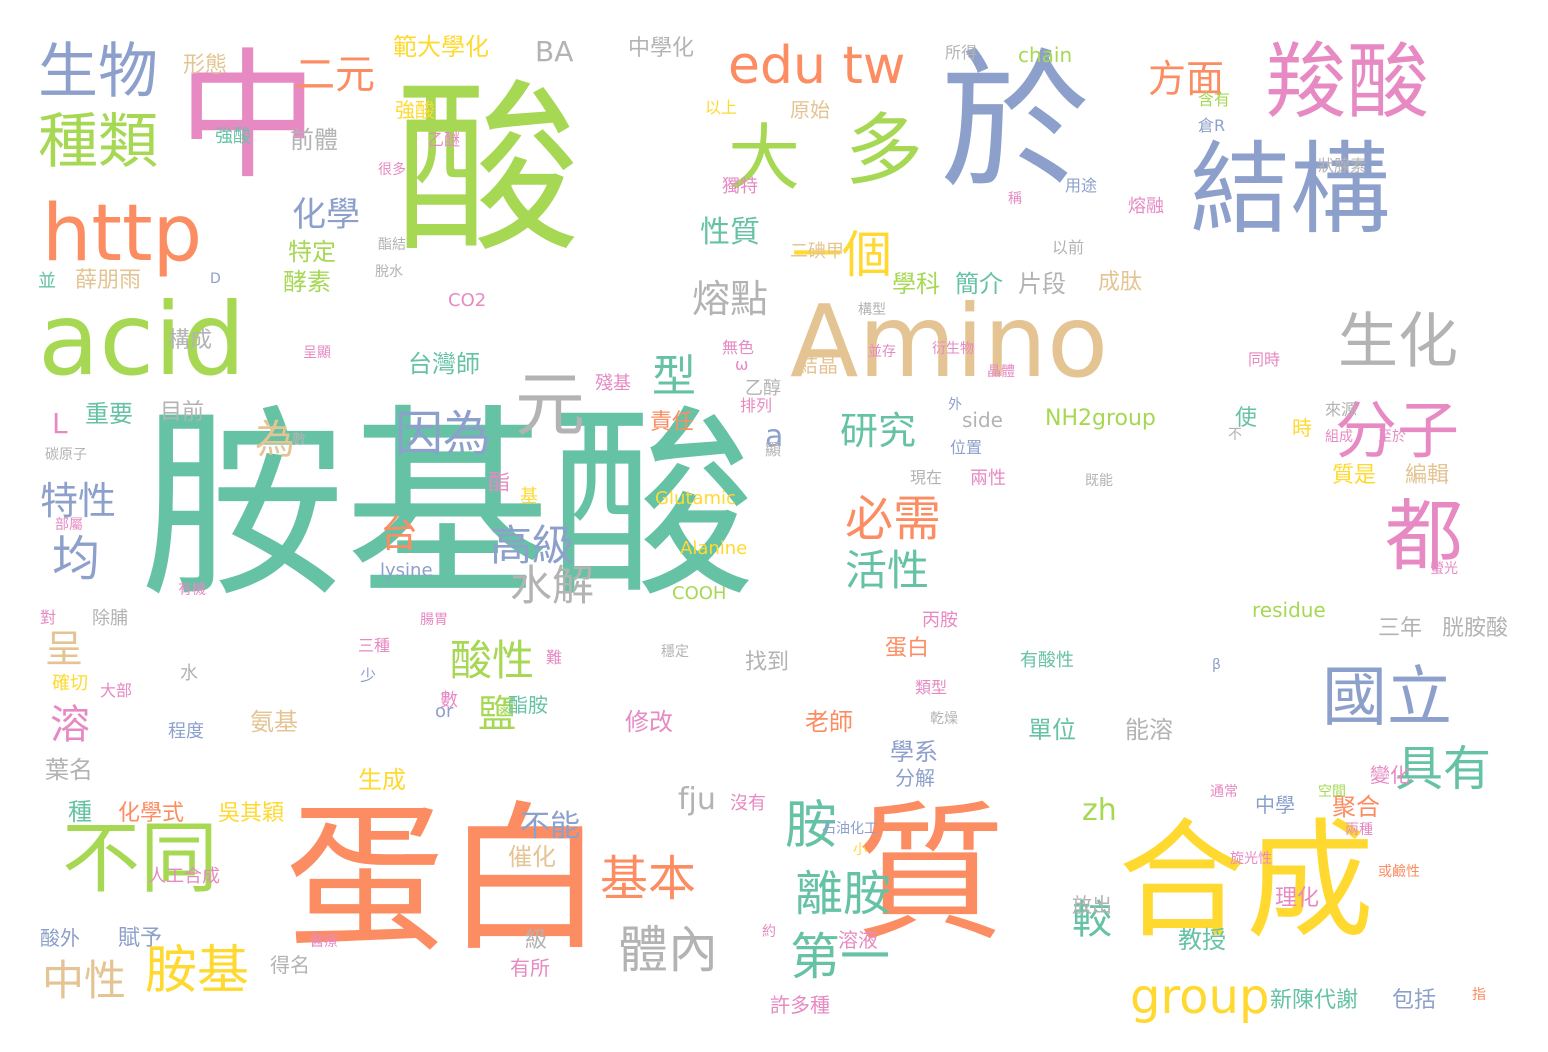  Describe the element at coordinates (699, 593) in the screenshot. I see `cloud-word: COOH` at that location.